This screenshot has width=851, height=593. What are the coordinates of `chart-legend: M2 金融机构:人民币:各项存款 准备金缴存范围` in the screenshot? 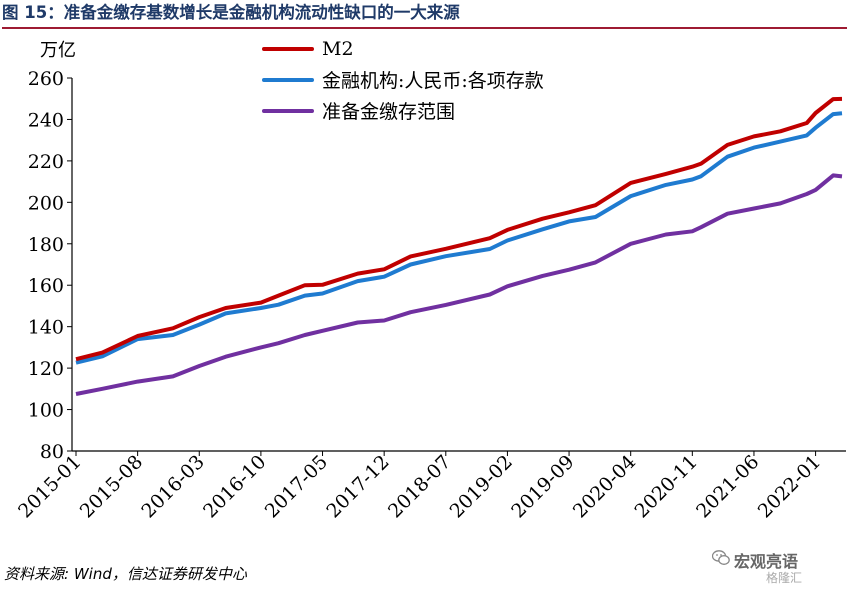 It's located at (403, 79).